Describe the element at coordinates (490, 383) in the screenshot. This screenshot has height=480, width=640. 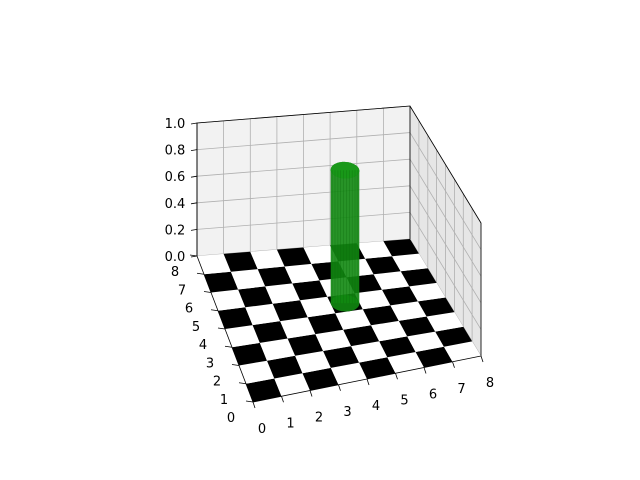
I see `x-tick-label: 8` at that location.